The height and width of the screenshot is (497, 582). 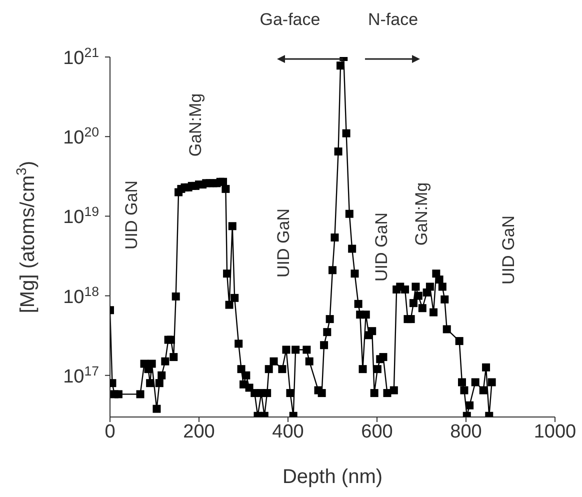 I want to click on text: N-face, so click(x=393, y=19).